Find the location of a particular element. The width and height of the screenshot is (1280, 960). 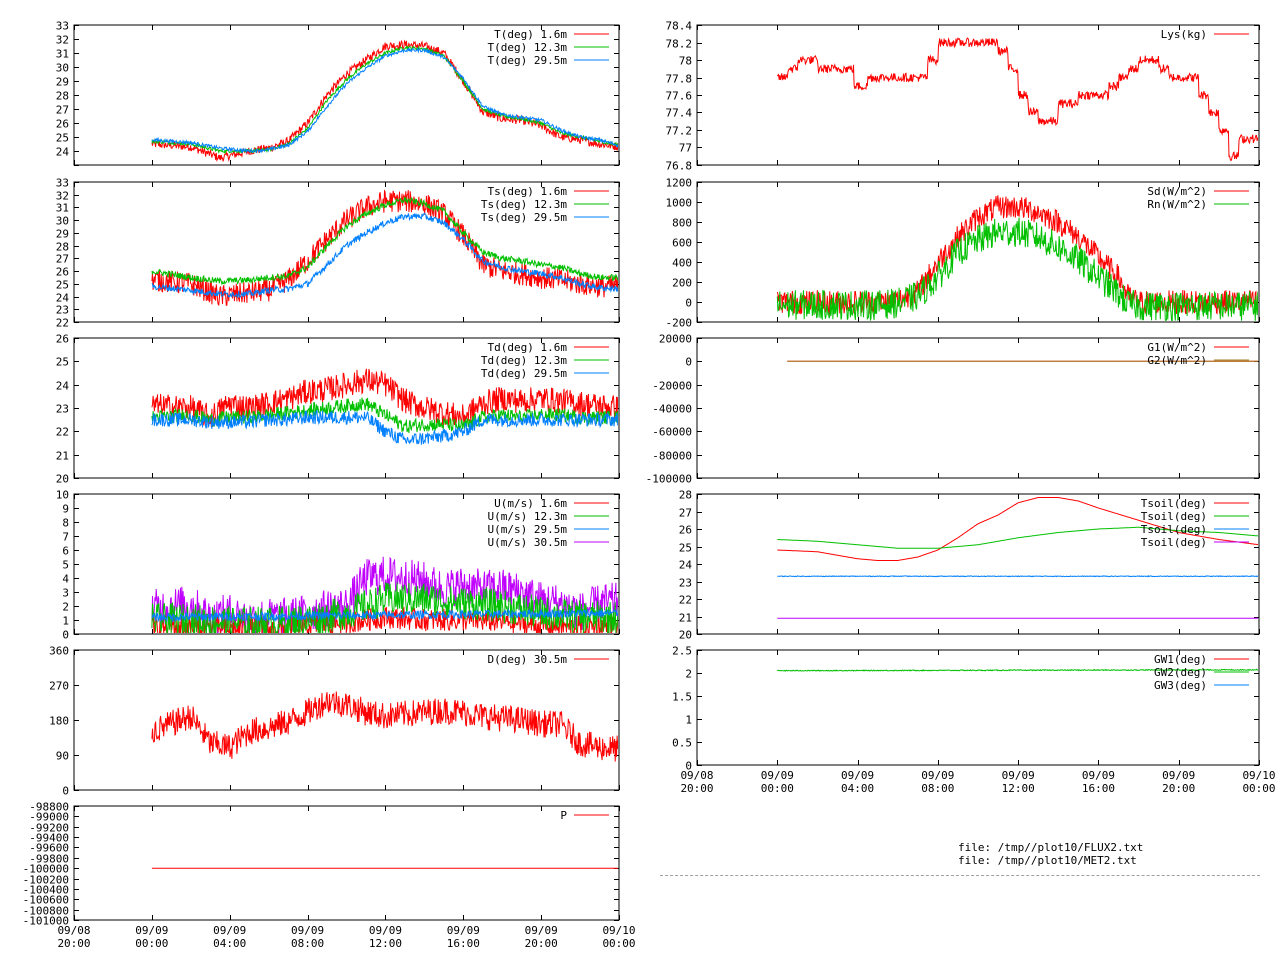

ytick-label: 6 is located at coordinates (65, 551).